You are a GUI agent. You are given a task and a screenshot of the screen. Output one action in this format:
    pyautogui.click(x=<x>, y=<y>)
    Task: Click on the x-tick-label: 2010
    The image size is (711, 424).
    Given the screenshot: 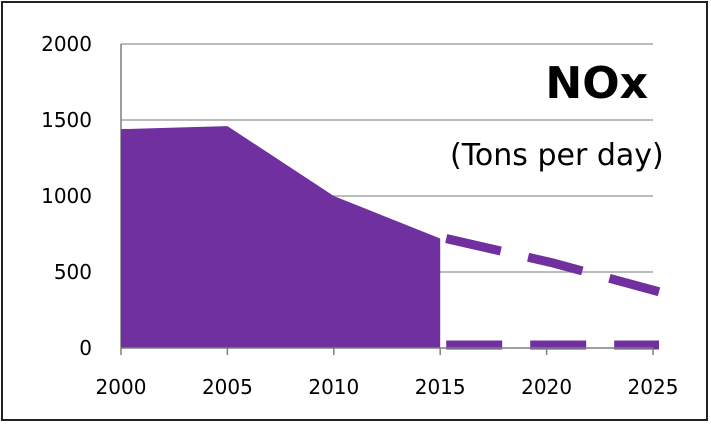 What is the action you would take?
    pyautogui.click(x=333, y=387)
    